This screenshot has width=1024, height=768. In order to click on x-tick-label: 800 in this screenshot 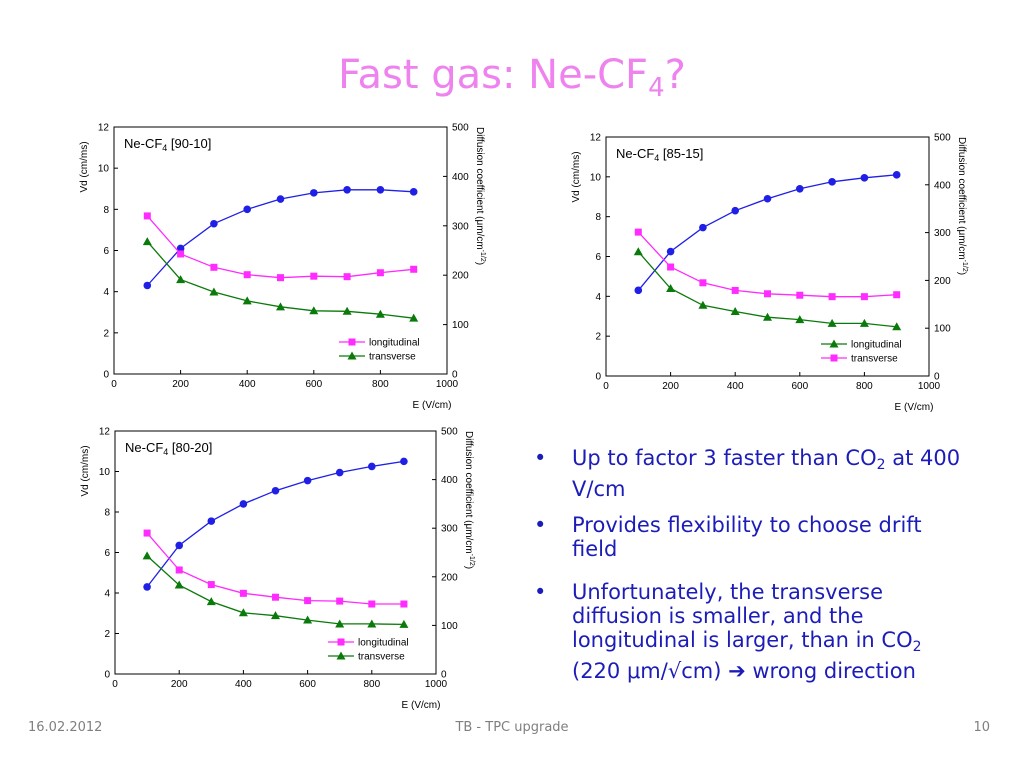, I will do `click(864, 386)`.